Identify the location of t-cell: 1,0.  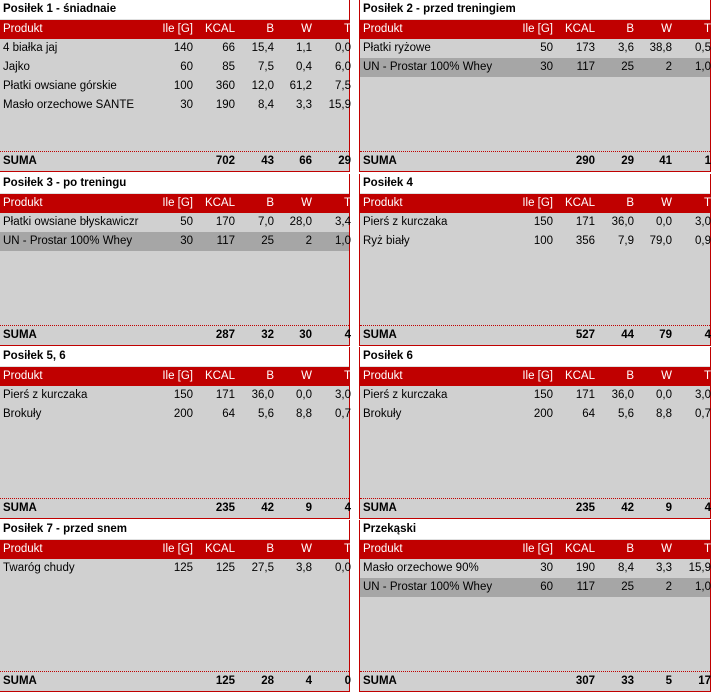
(703, 587).